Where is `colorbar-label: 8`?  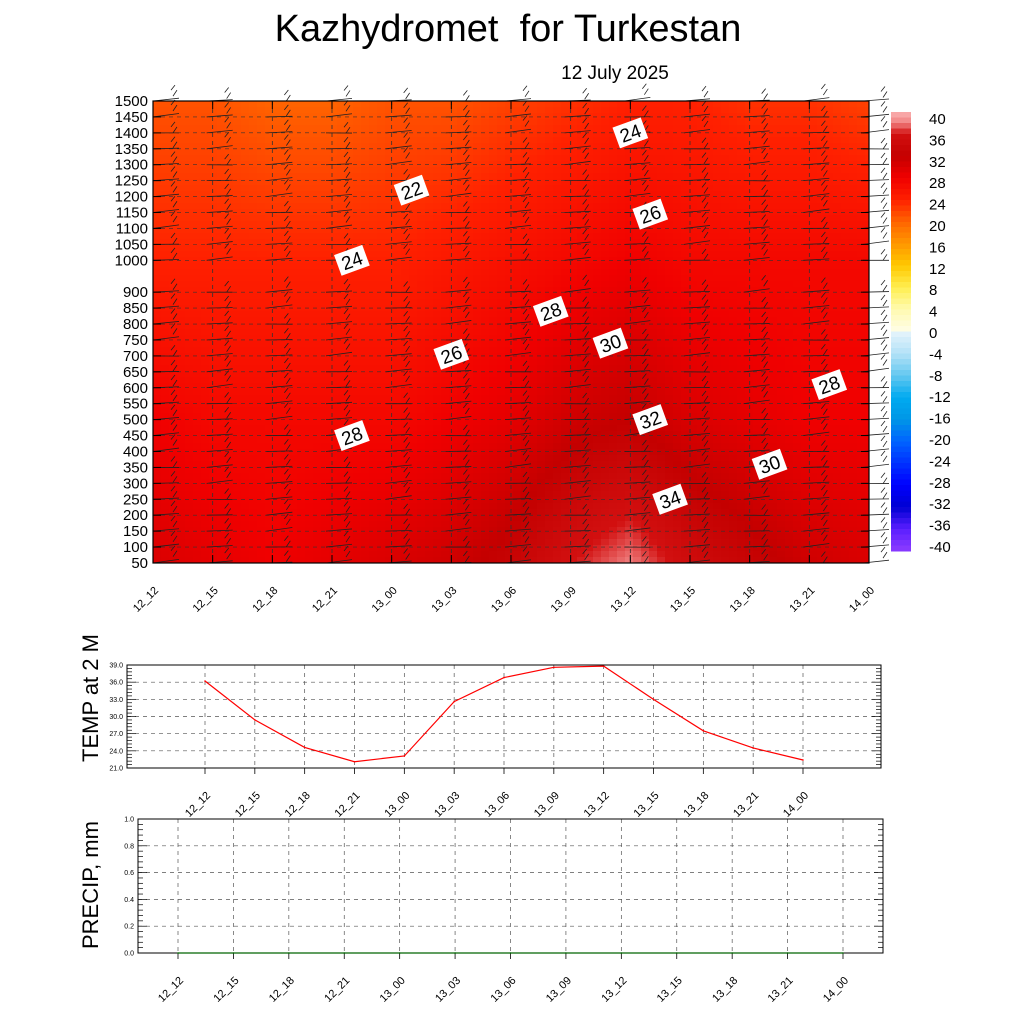
colorbar-label: 8 is located at coordinates (933, 290).